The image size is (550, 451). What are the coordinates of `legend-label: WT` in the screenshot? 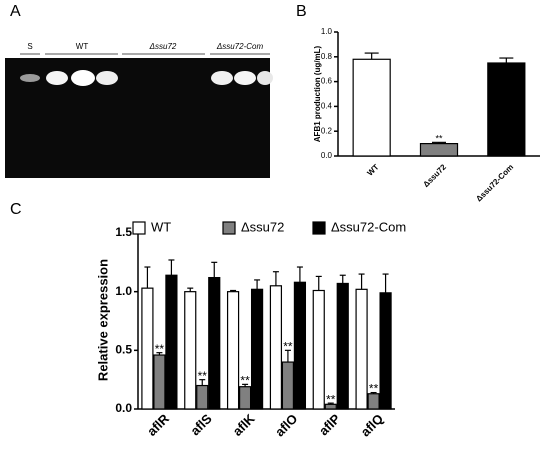 It's located at (161, 226).